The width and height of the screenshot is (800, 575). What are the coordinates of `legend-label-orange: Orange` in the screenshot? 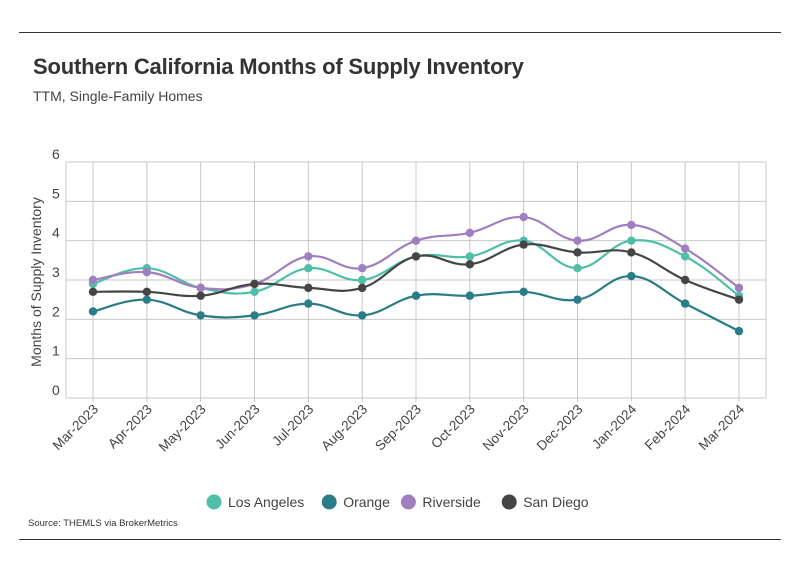 It's located at (366, 502).